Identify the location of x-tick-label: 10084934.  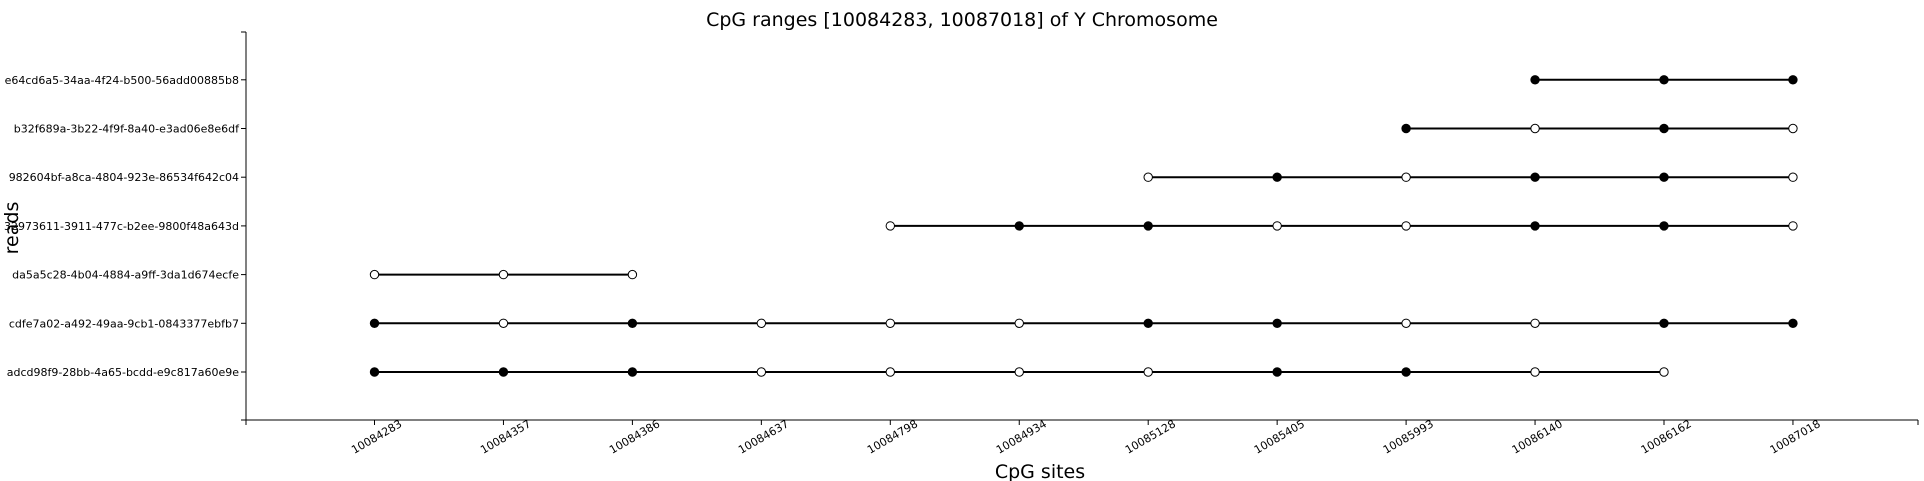
(1021, 436).